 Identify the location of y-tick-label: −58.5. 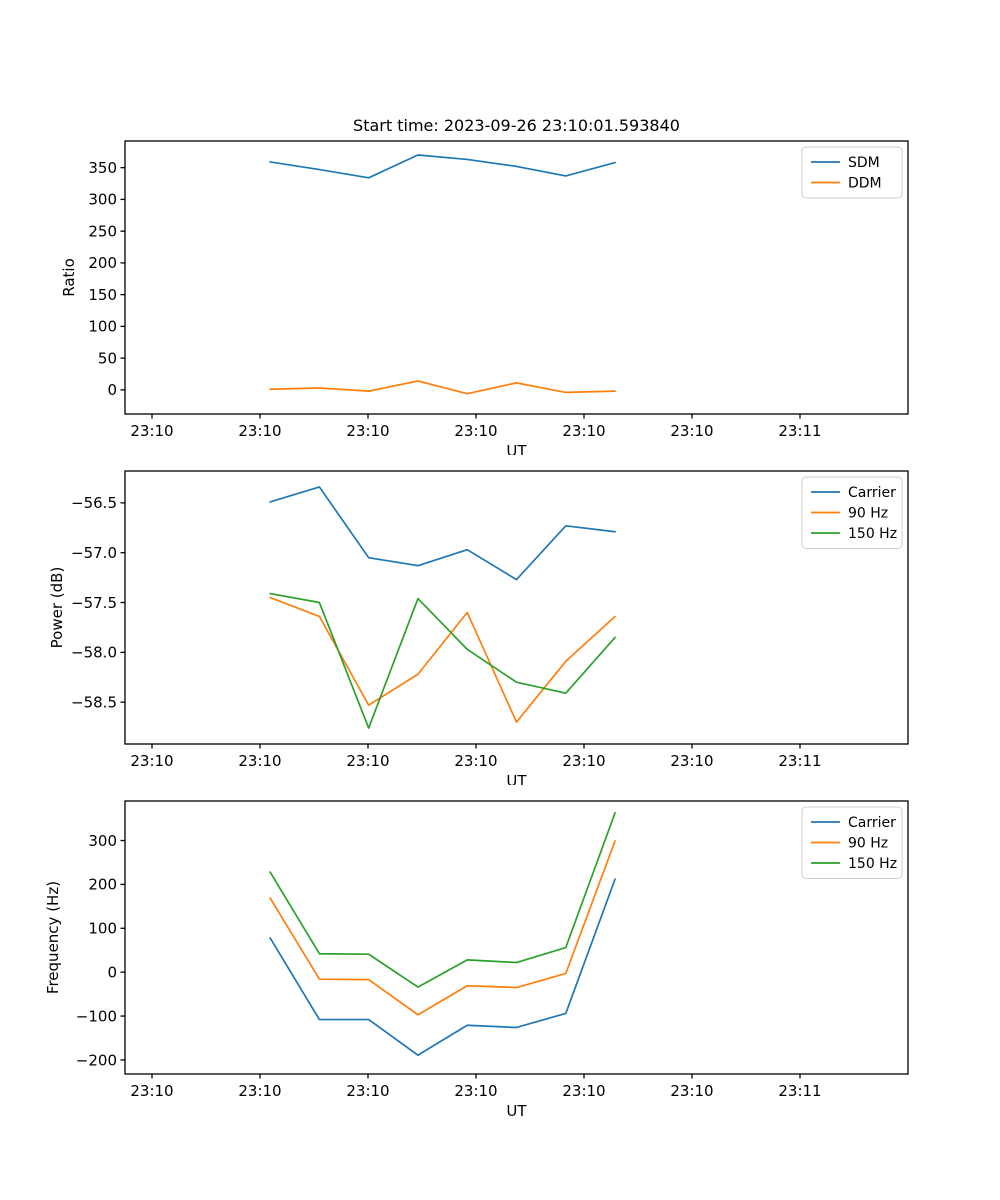
(94, 702).